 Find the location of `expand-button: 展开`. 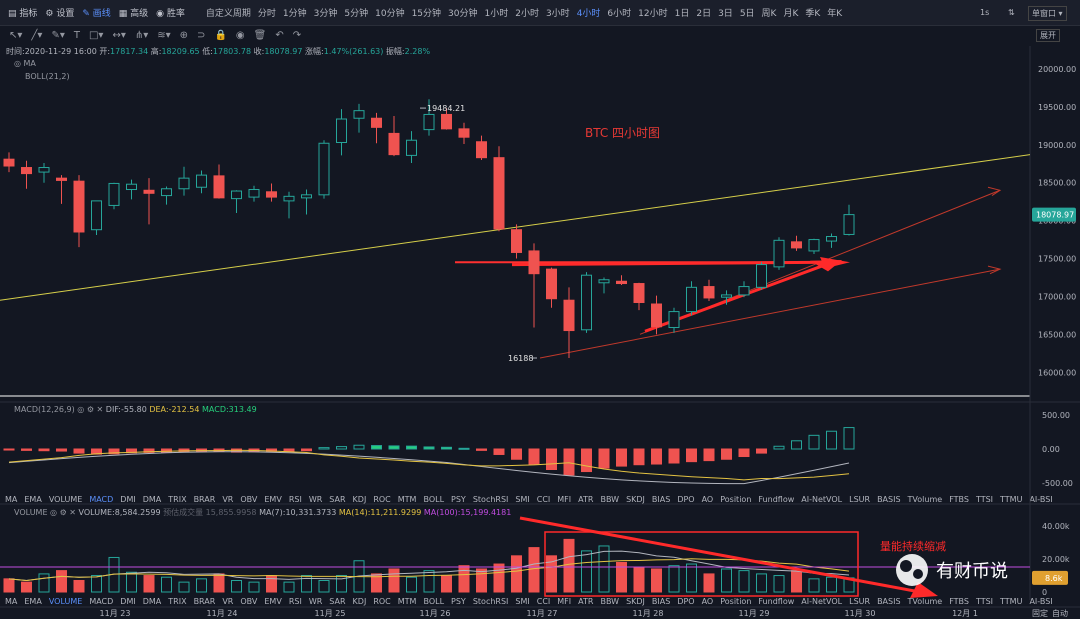

expand-button: 展开 is located at coordinates (1048, 35).